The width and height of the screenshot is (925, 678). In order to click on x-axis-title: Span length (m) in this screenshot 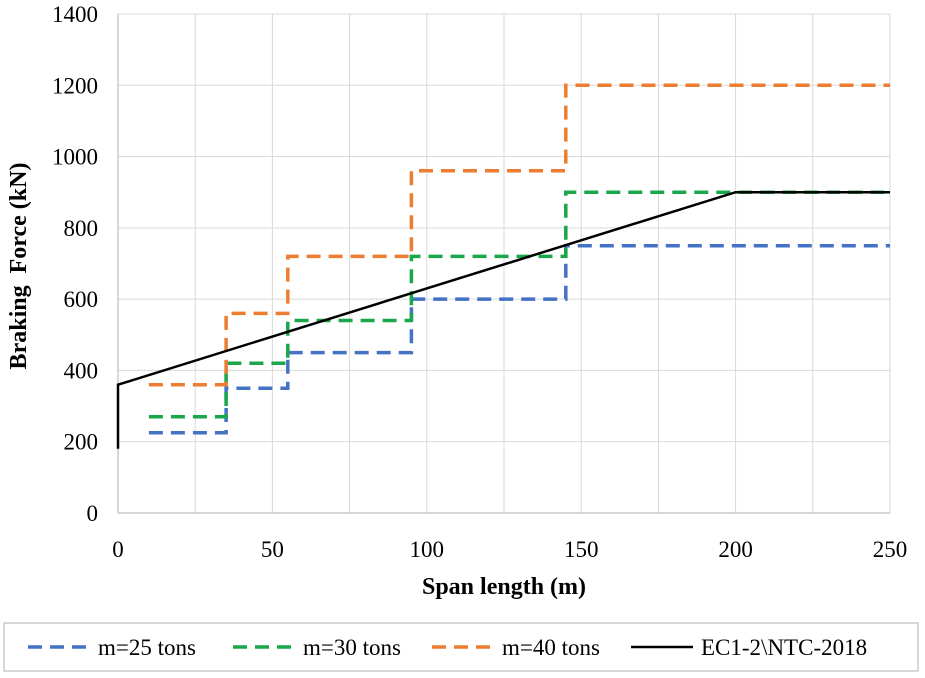, I will do `click(504, 587)`.